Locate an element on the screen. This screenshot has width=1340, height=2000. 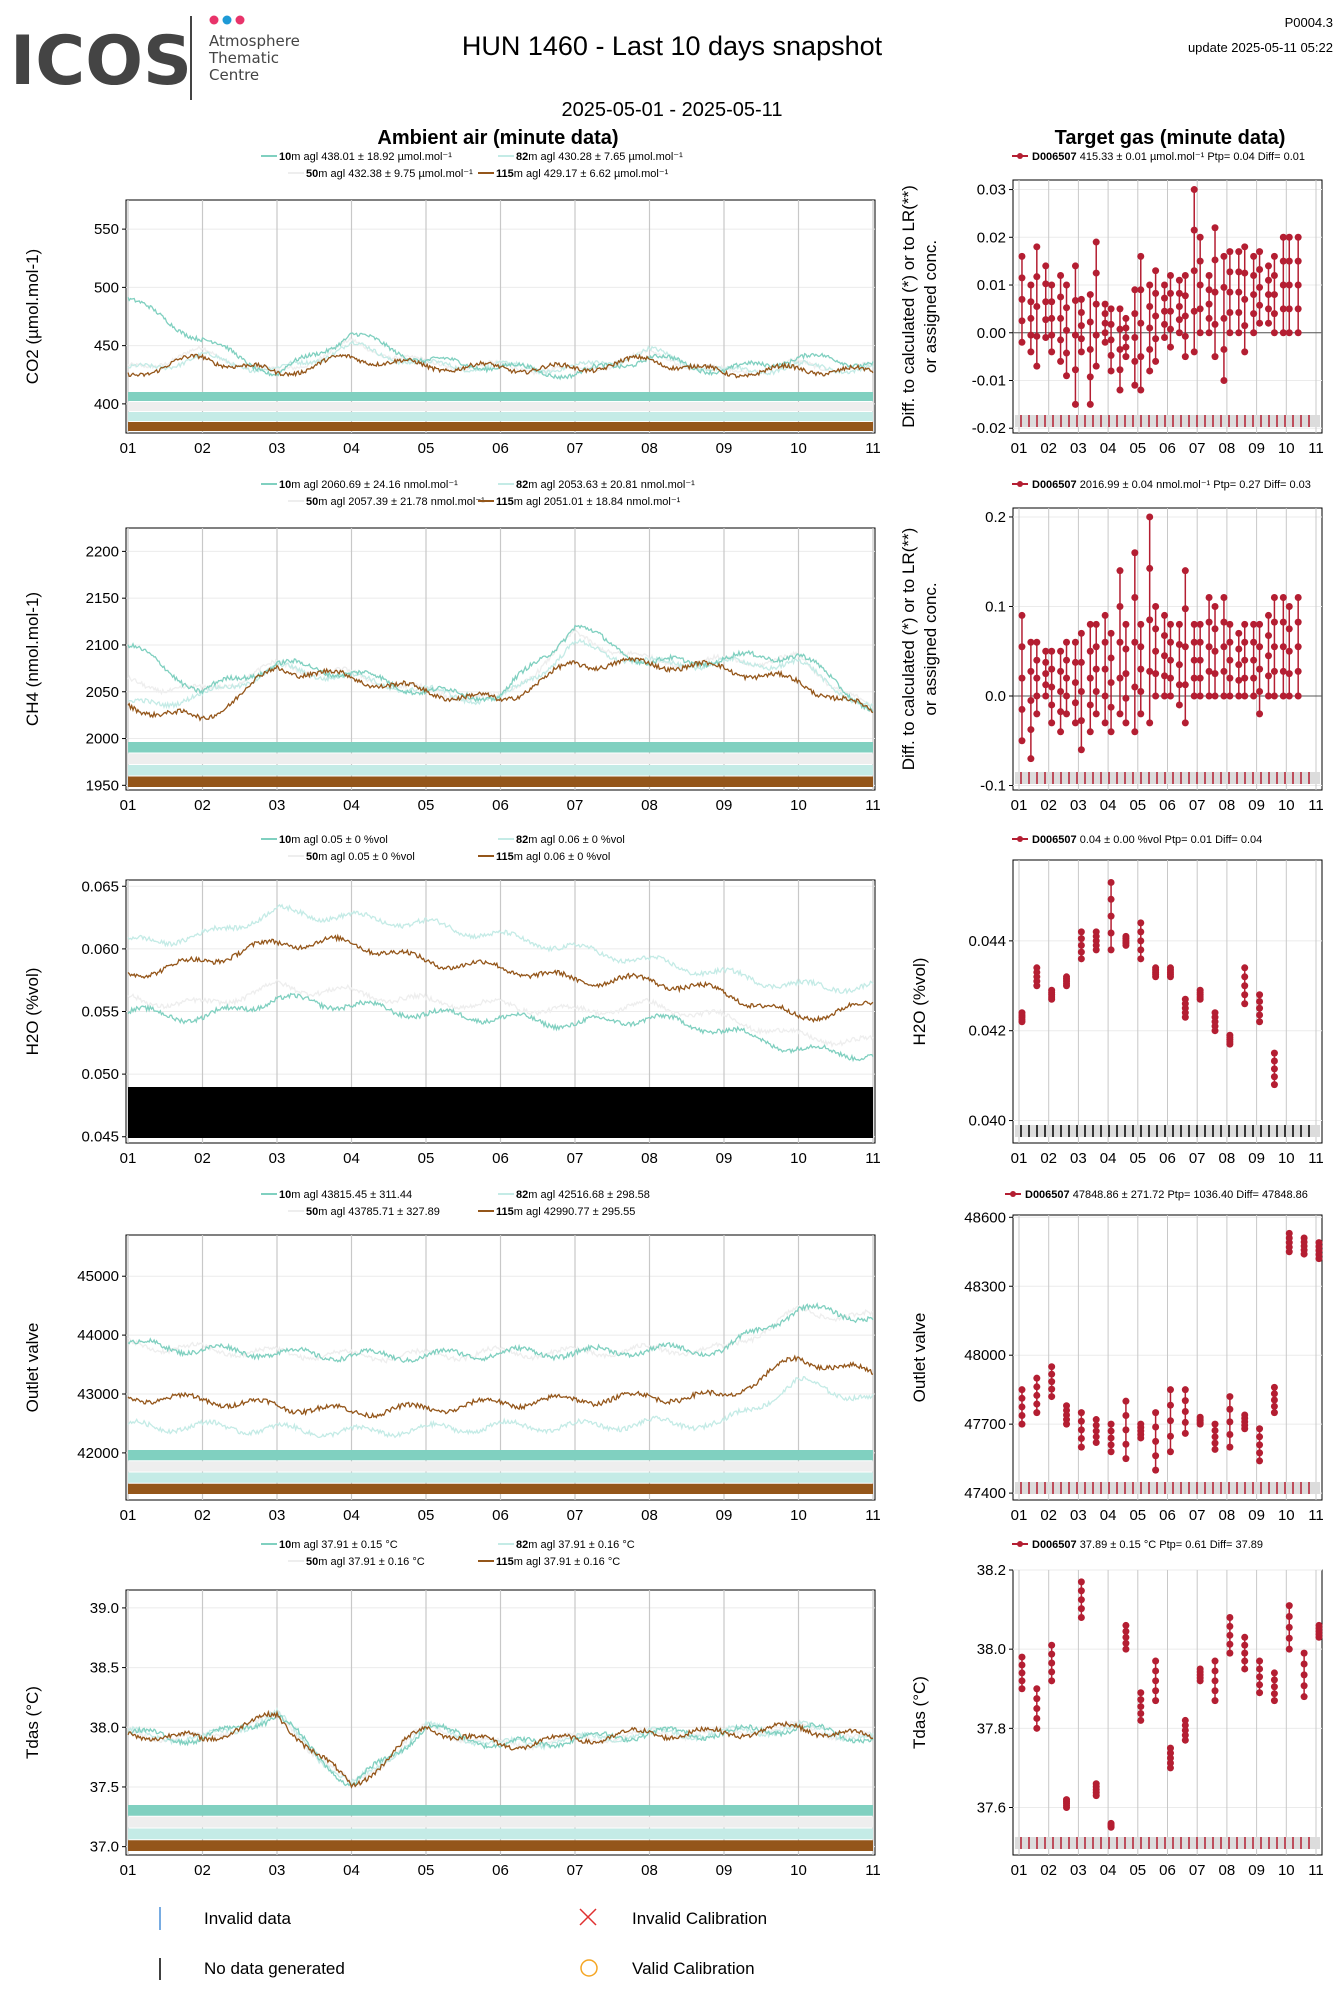
legend-height: 50 is located at coordinates (312, 502).